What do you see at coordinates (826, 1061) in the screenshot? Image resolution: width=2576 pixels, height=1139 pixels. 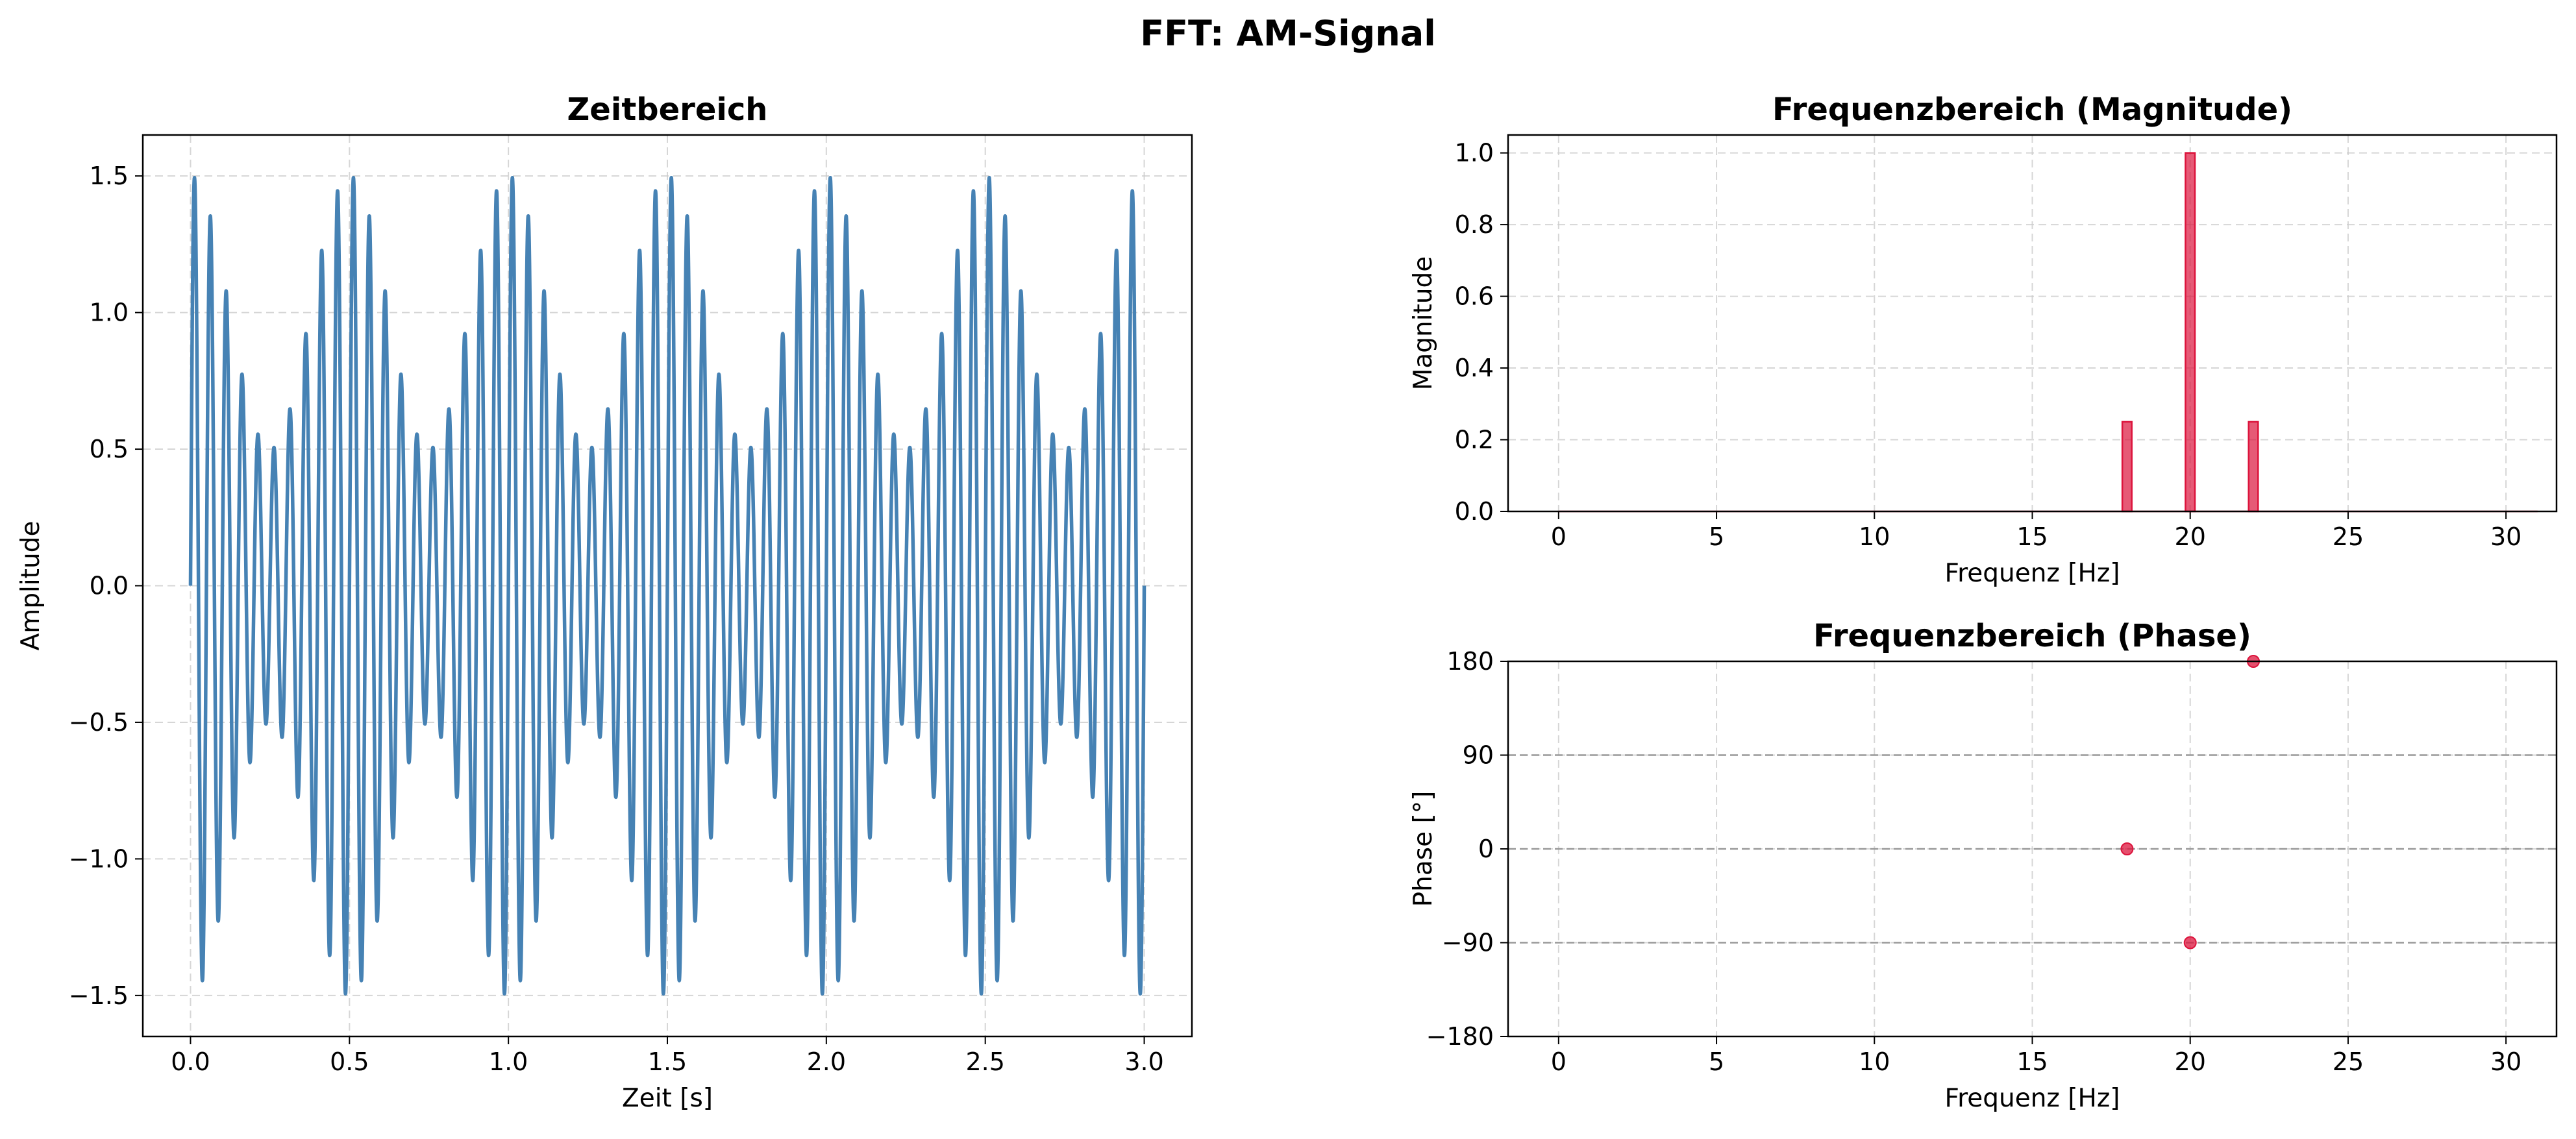 I see `time-xtick-label: 2.0` at bounding box center [826, 1061].